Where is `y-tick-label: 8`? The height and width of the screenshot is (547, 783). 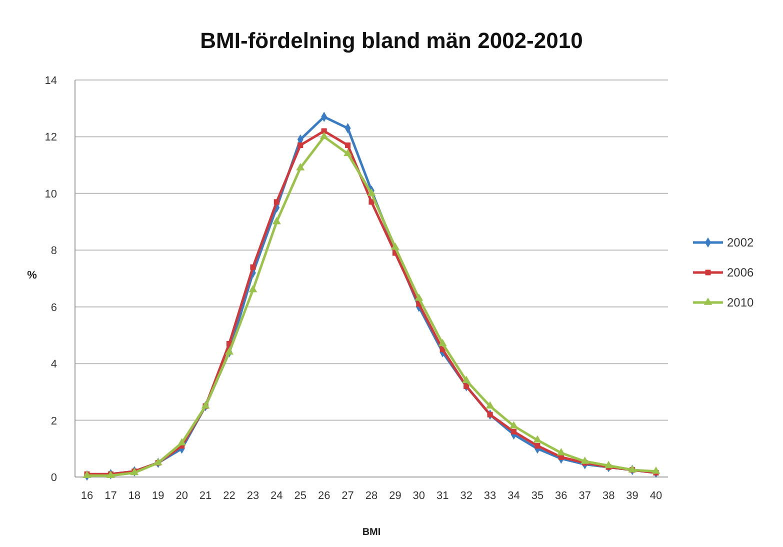 y-tick-label: 8 is located at coordinates (53, 251).